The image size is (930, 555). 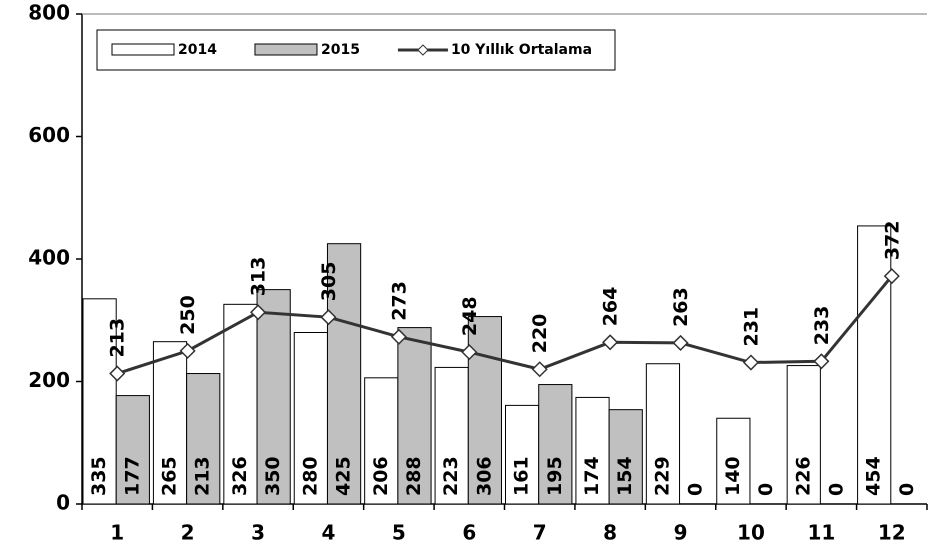 What do you see at coordinates (470, 316) in the screenshot?
I see `line-value-label: 248` at bounding box center [470, 316].